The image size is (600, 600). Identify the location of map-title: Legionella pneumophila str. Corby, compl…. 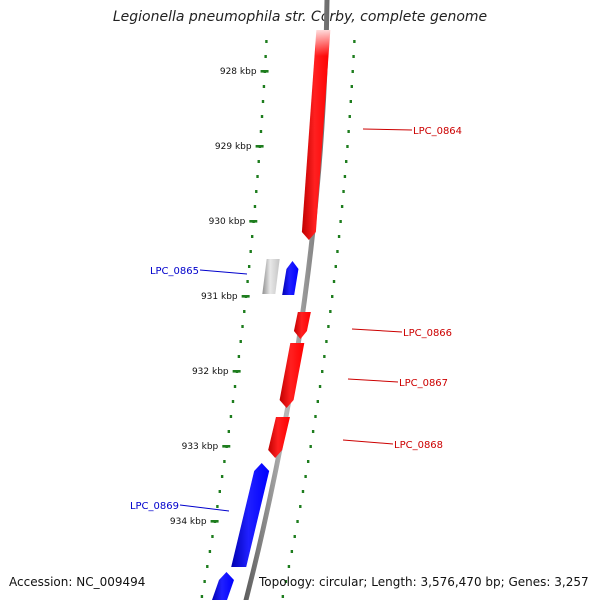
(300, 17).